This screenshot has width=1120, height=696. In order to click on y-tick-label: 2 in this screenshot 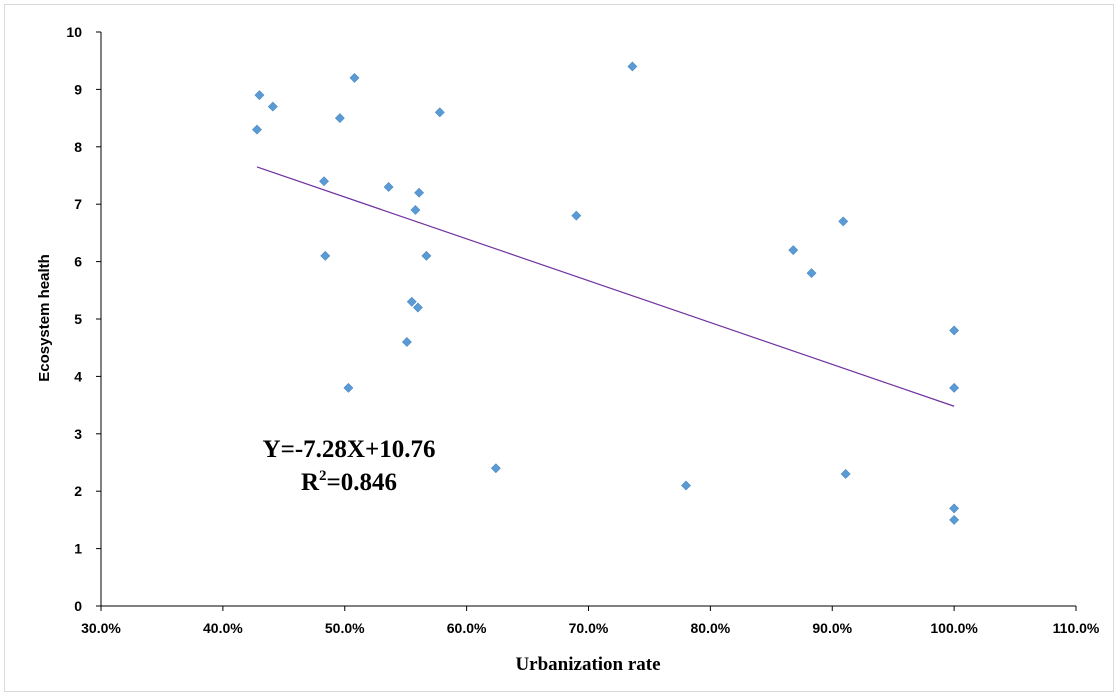, I will do `click(78, 491)`.